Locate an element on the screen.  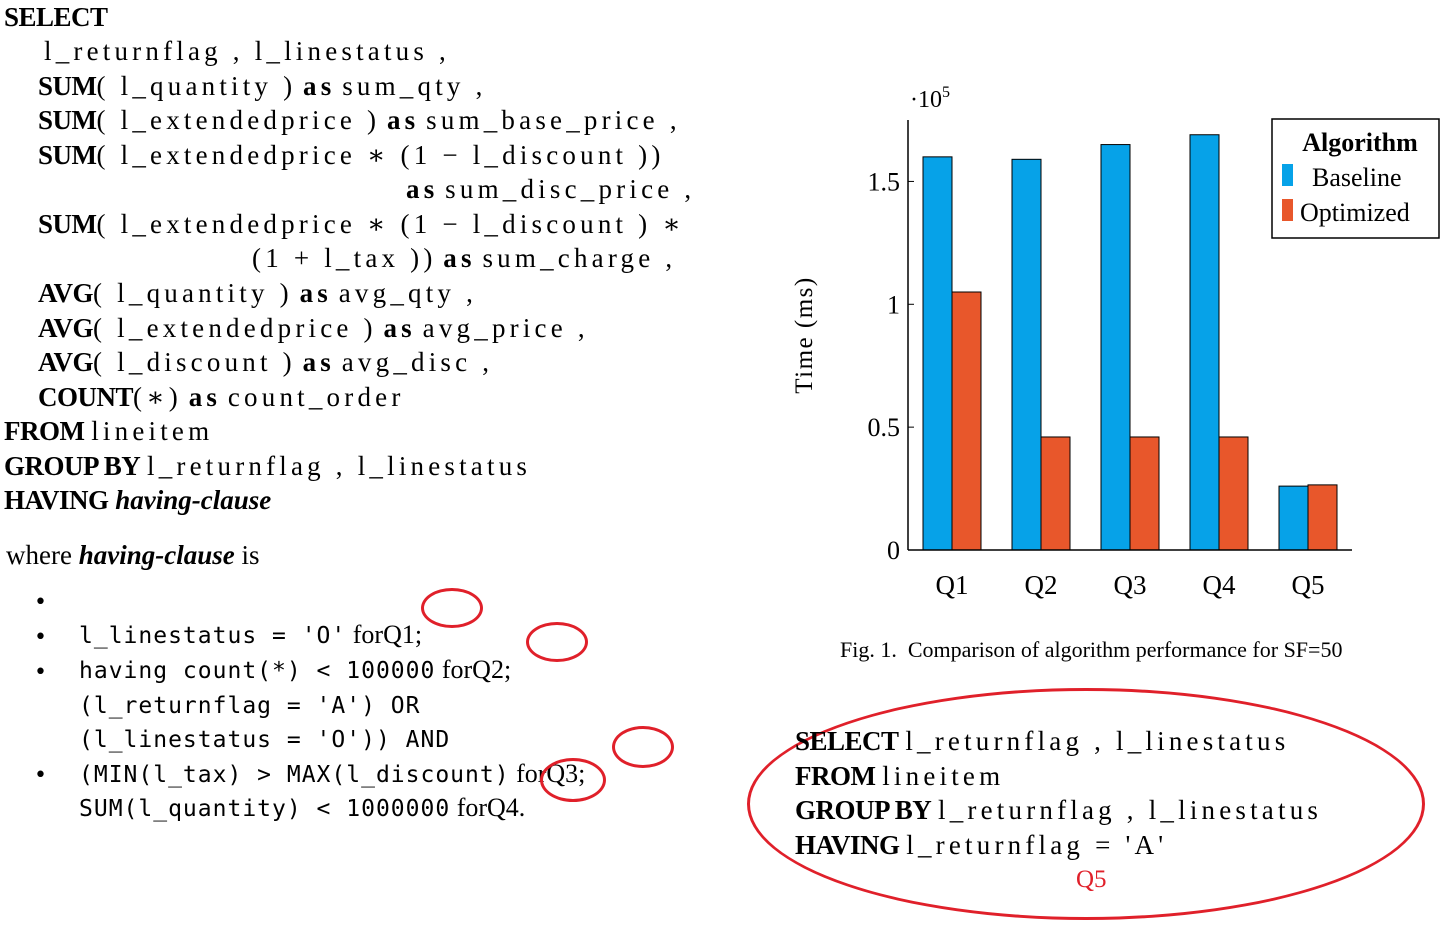
q5-line-select: SELECT l_returnflag , l_linestatus is located at coordinates (1042, 741).